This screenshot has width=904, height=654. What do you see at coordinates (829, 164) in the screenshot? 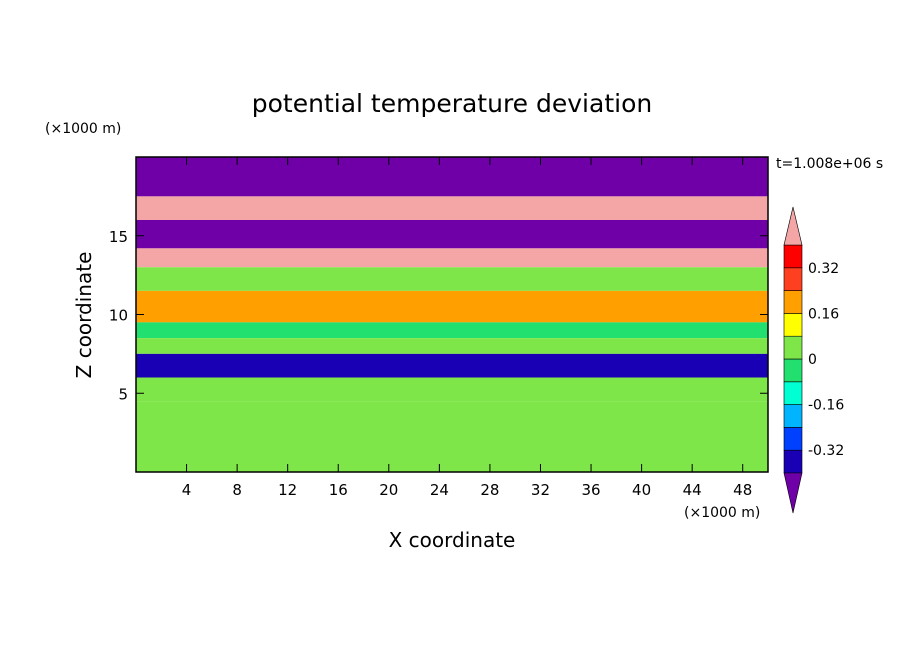
I see `time-label: t=1.008e+06 s` at bounding box center [829, 164].